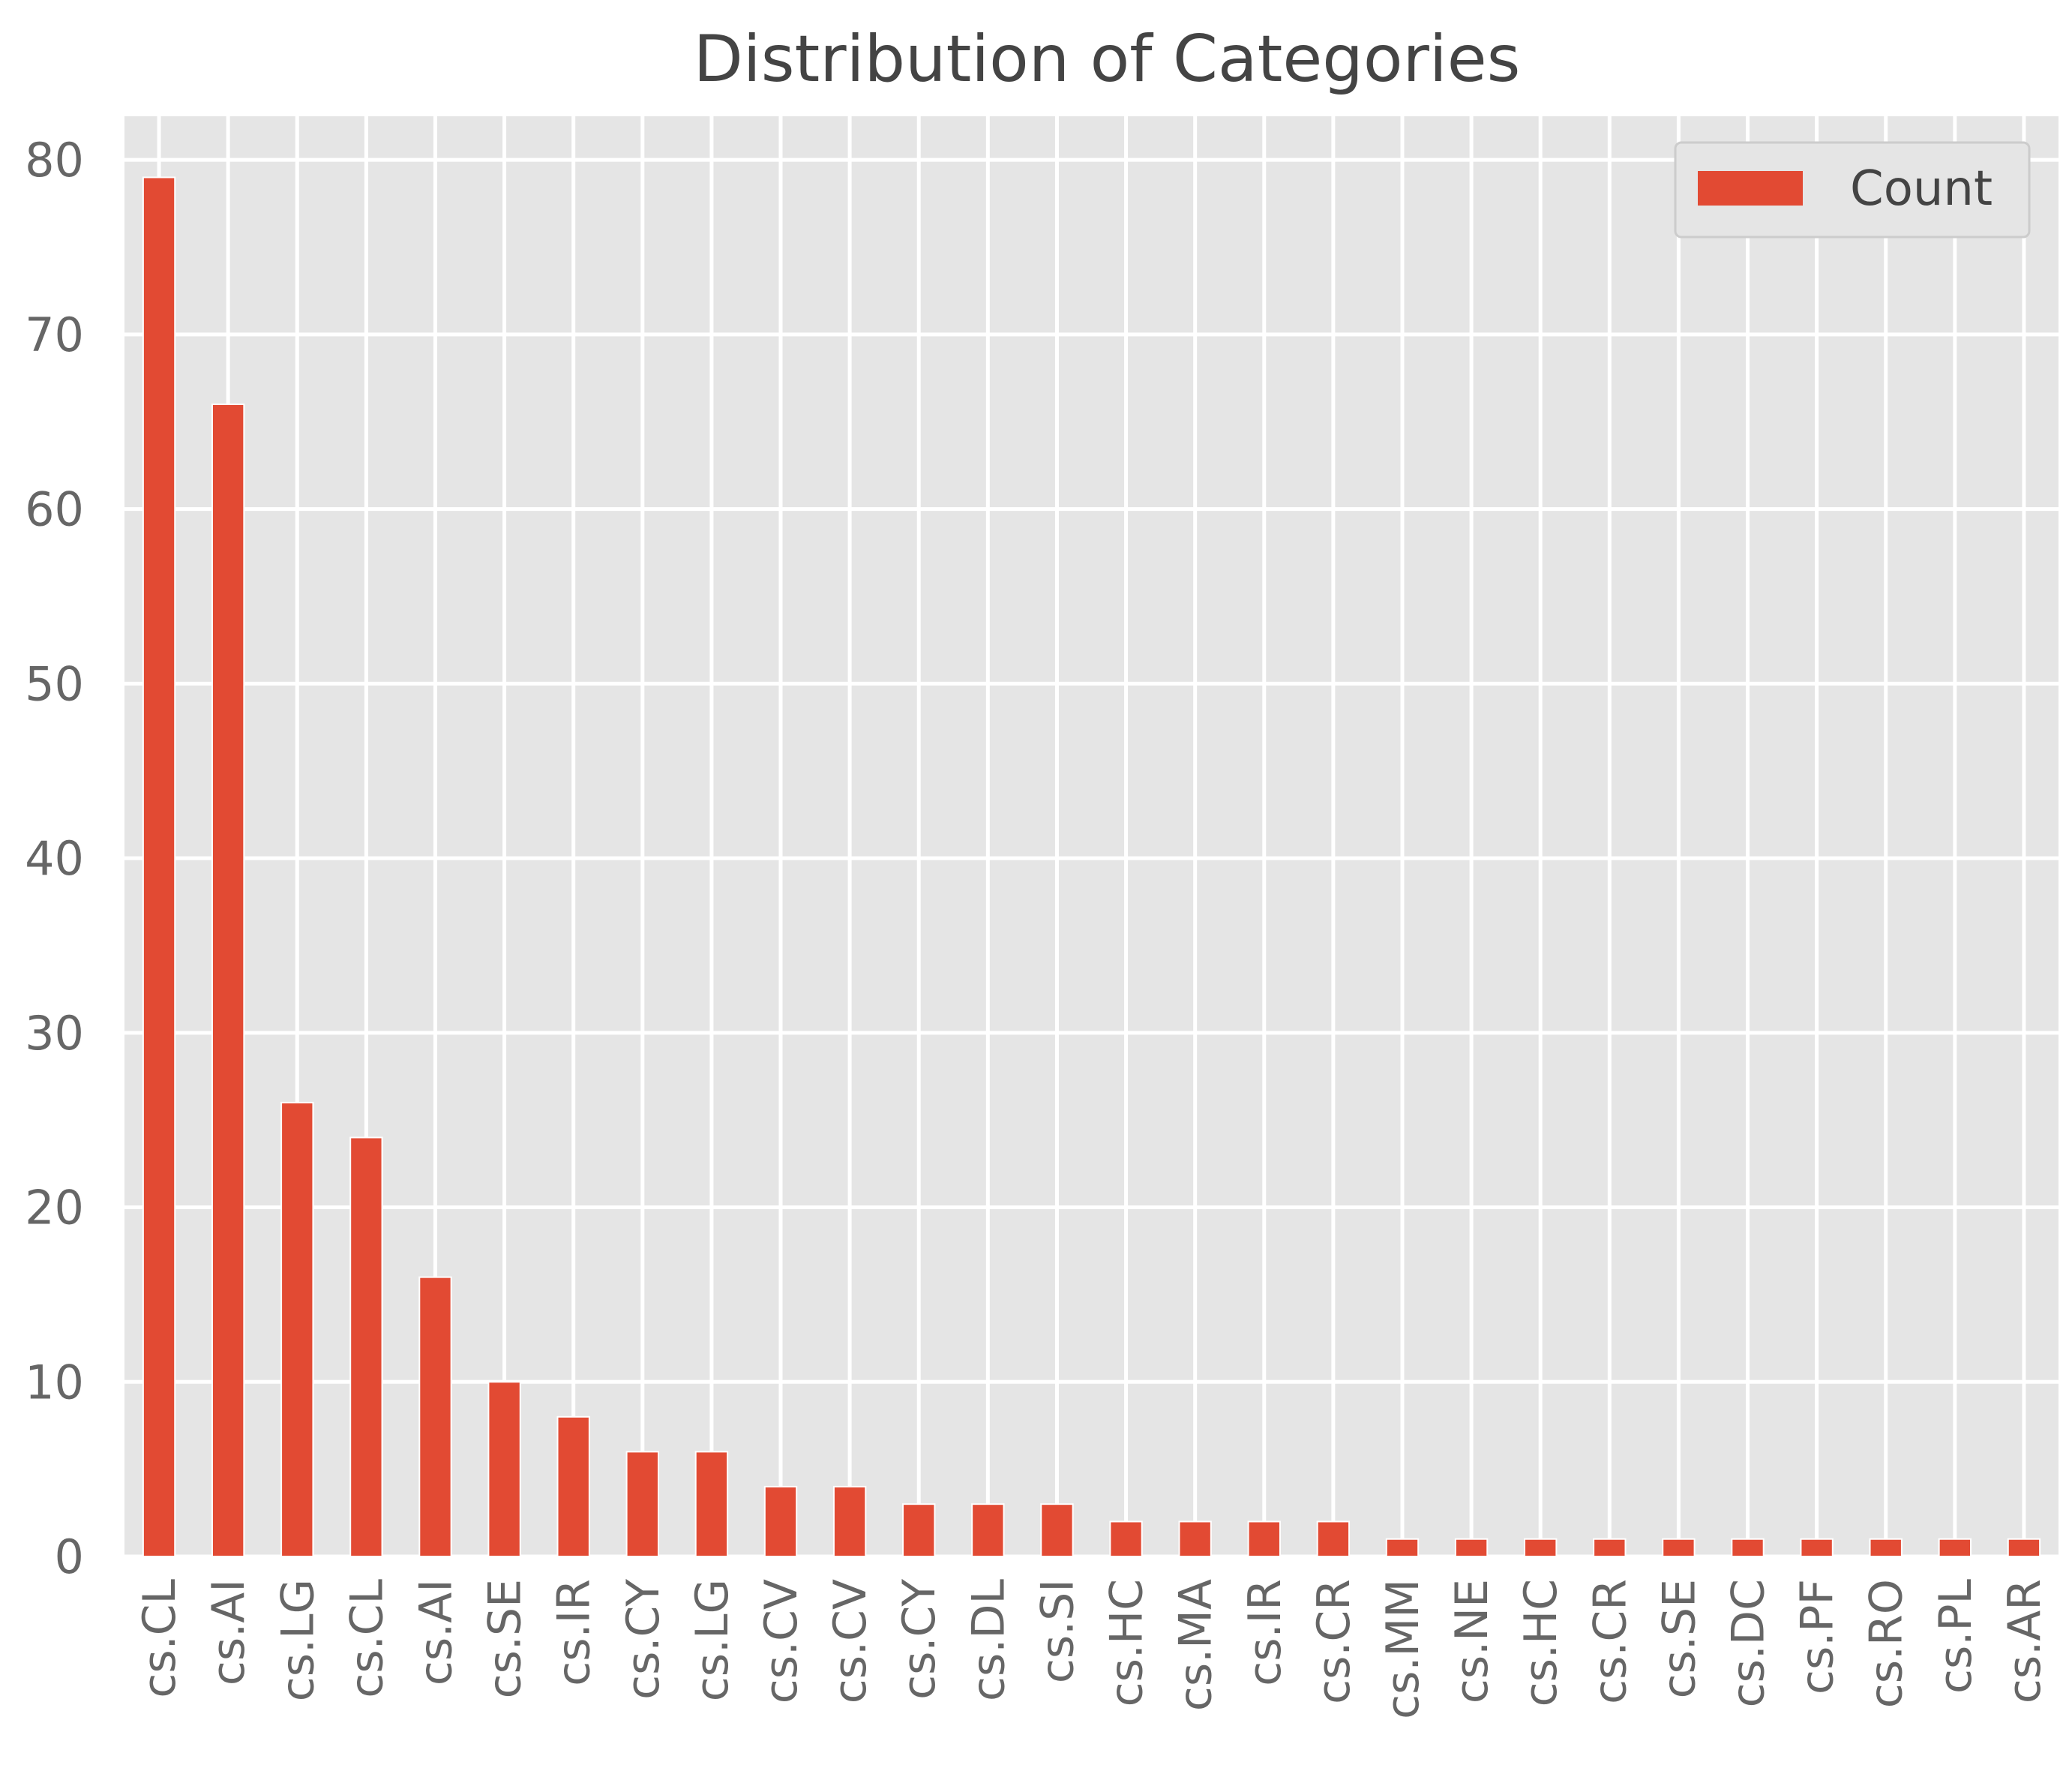 The width and height of the screenshot is (2072, 1771). What do you see at coordinates (55, 1382) in the screenshot?
I see `y-tick-label: 10` at bounding box center [55, 1382].